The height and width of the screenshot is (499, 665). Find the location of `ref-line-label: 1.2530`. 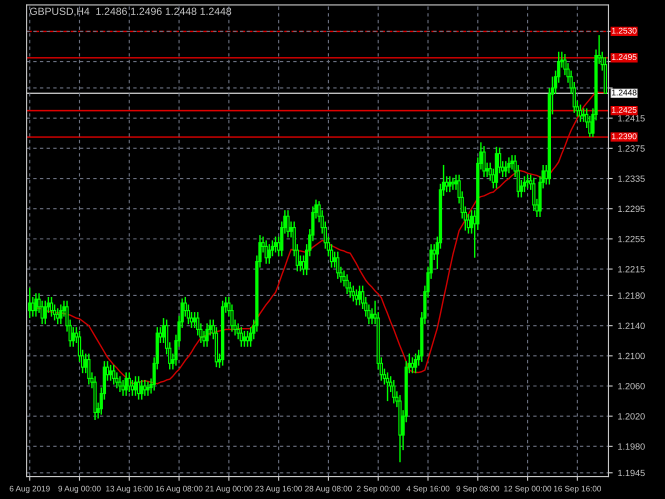

ref-line-label: 1.2530 is located at coordinates (624, 31).